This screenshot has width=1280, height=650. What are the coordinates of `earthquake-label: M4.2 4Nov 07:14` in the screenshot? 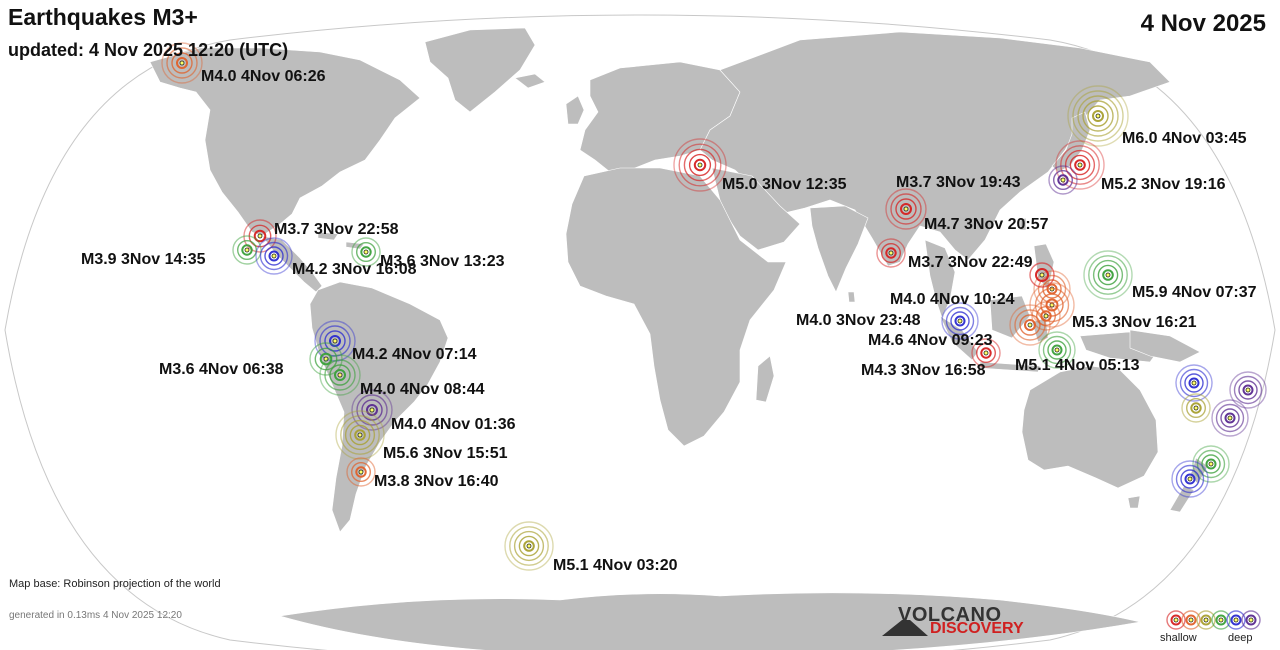 It's located at (414, 354).